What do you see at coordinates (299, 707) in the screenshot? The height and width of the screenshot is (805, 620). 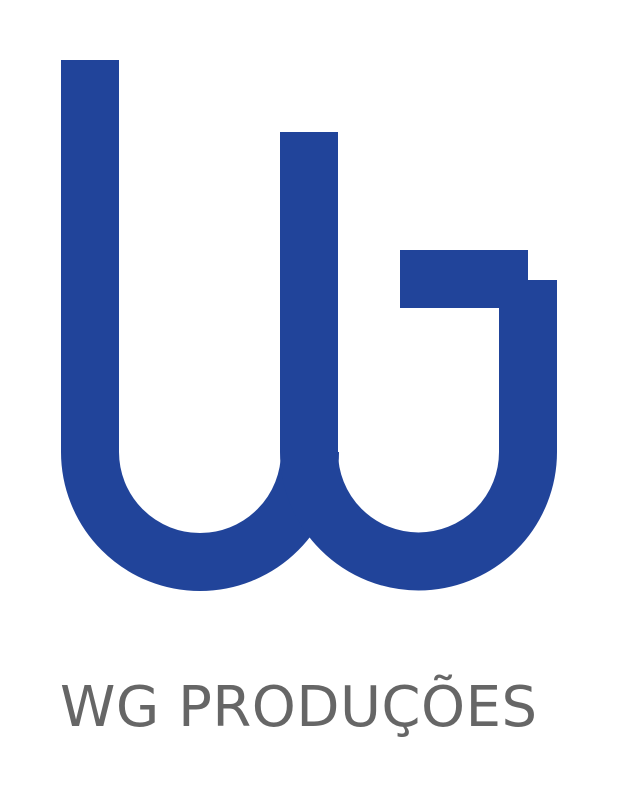 I see `brand-name: WG PRODUÇÕES` at bounding box center [299, 707].